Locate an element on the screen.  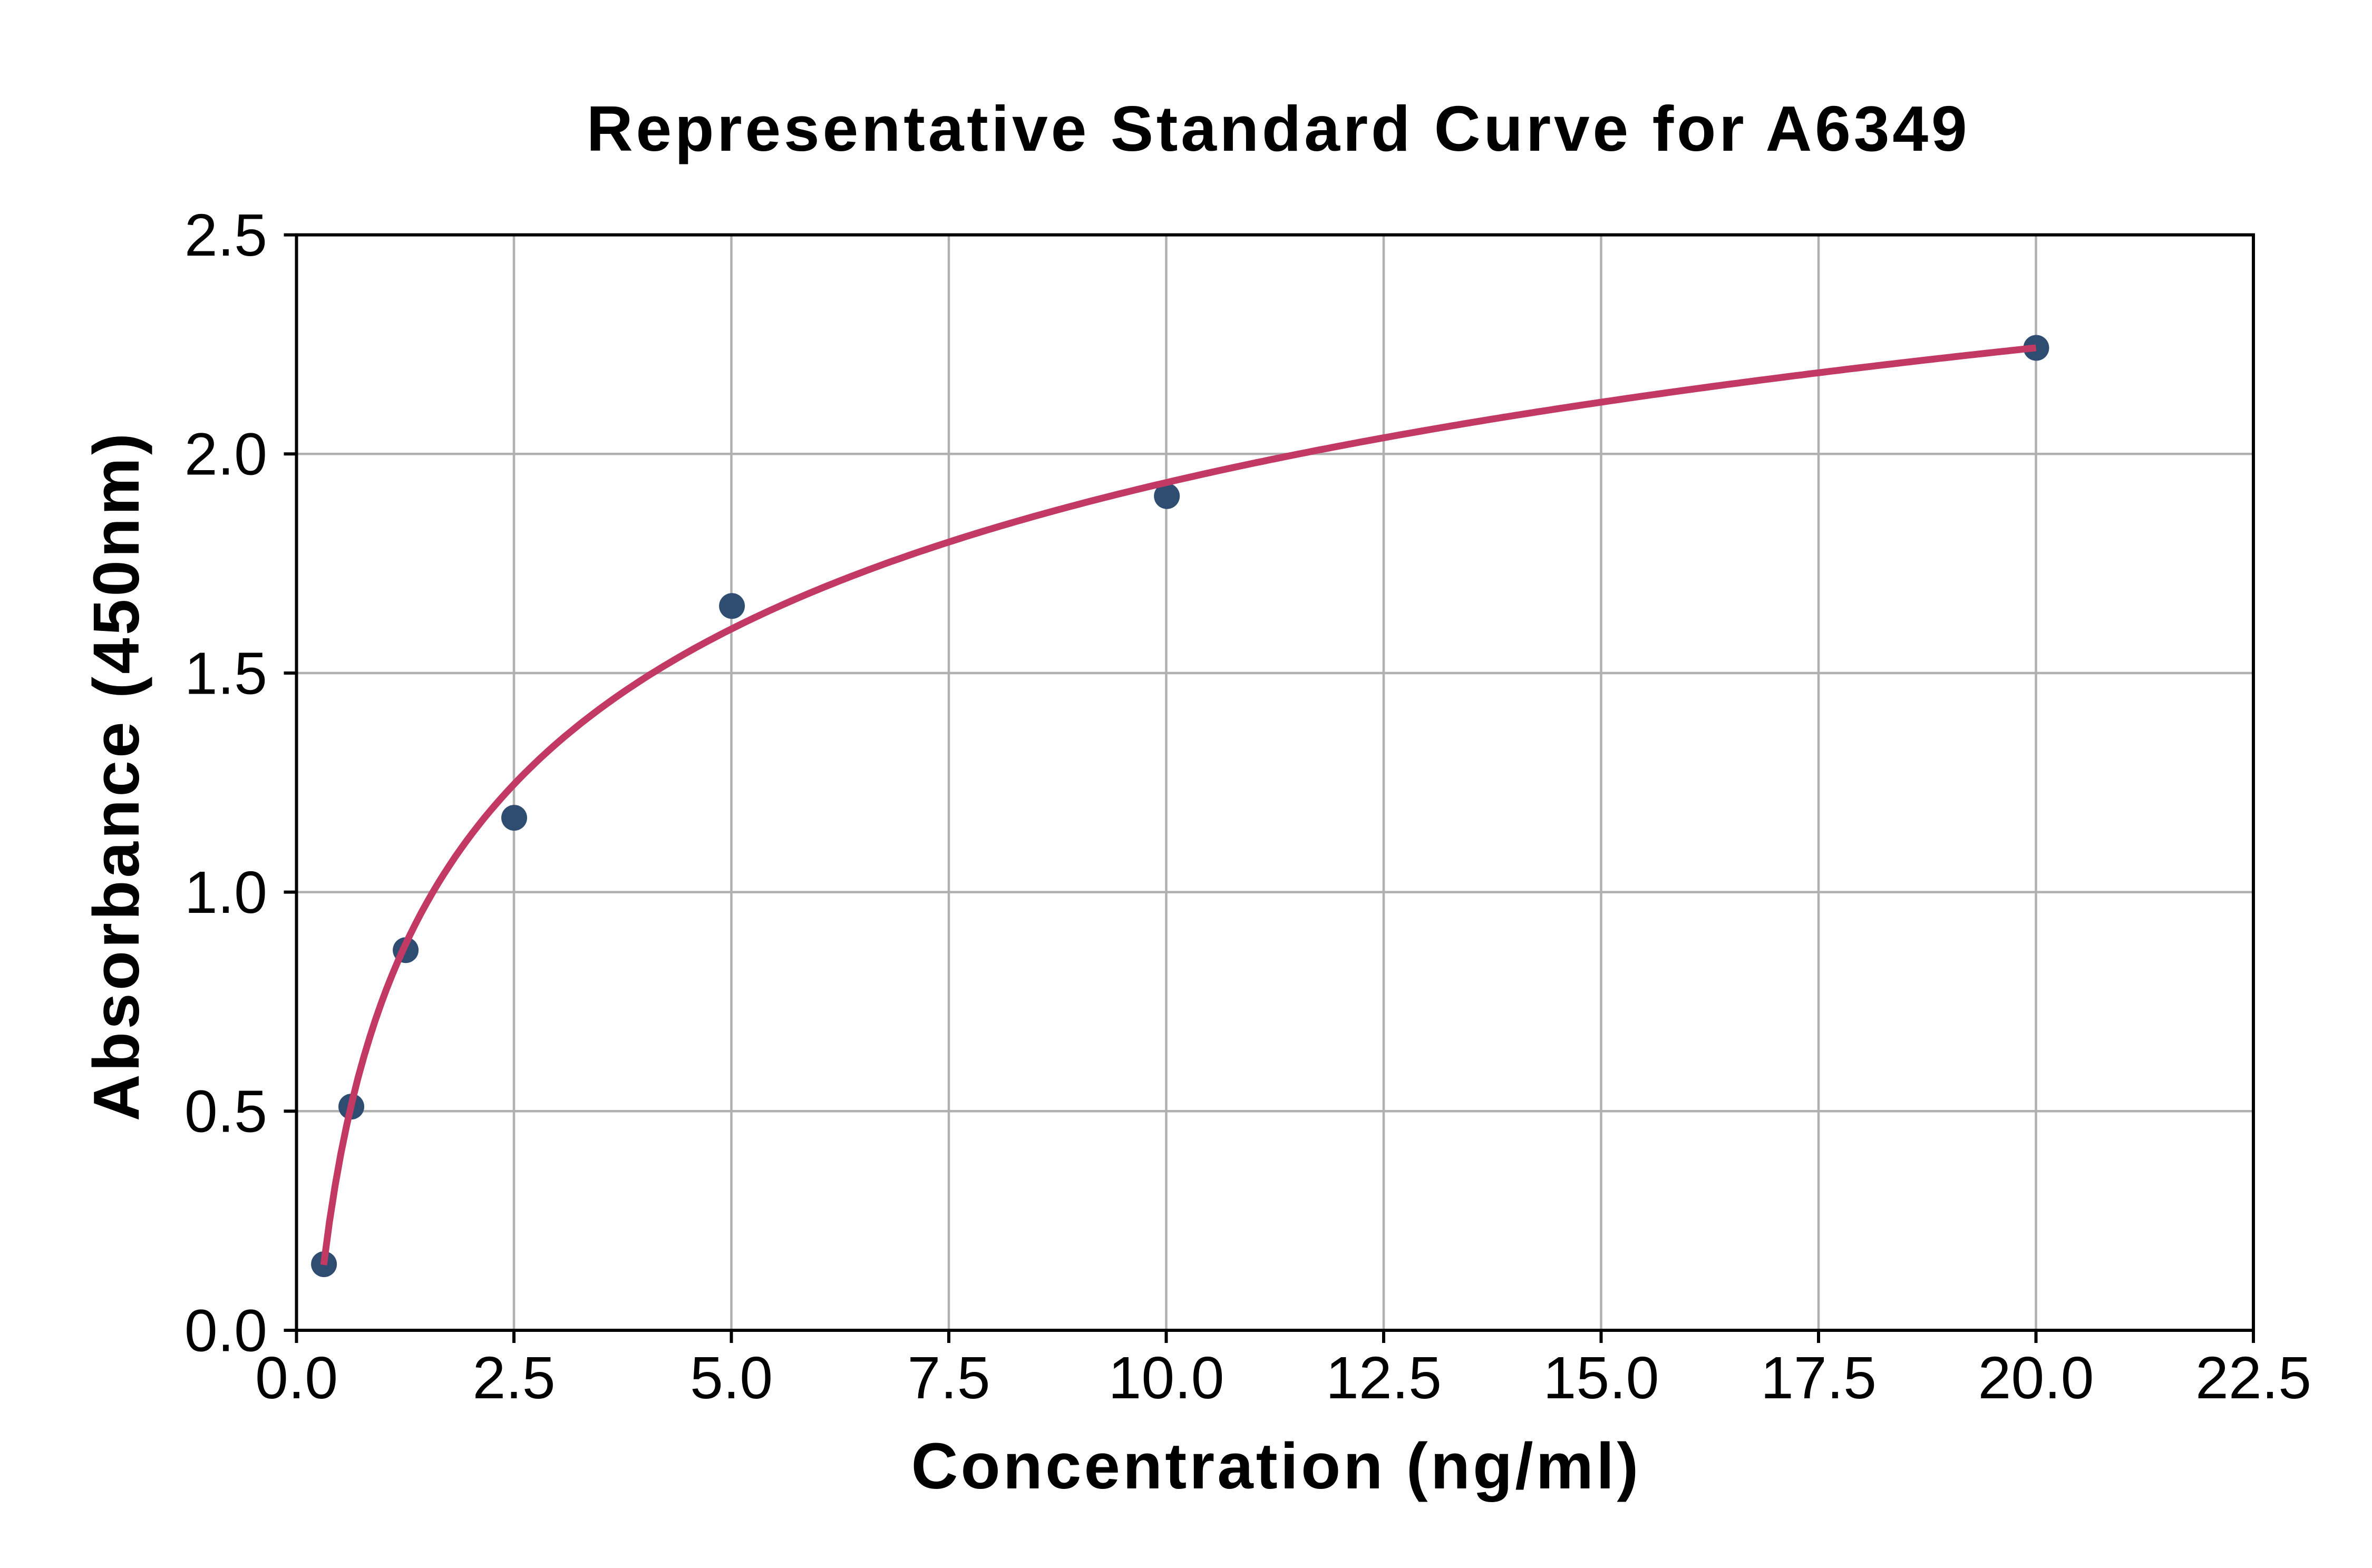
svg-text: 12.5 is located at coordinates (1384, 1378).